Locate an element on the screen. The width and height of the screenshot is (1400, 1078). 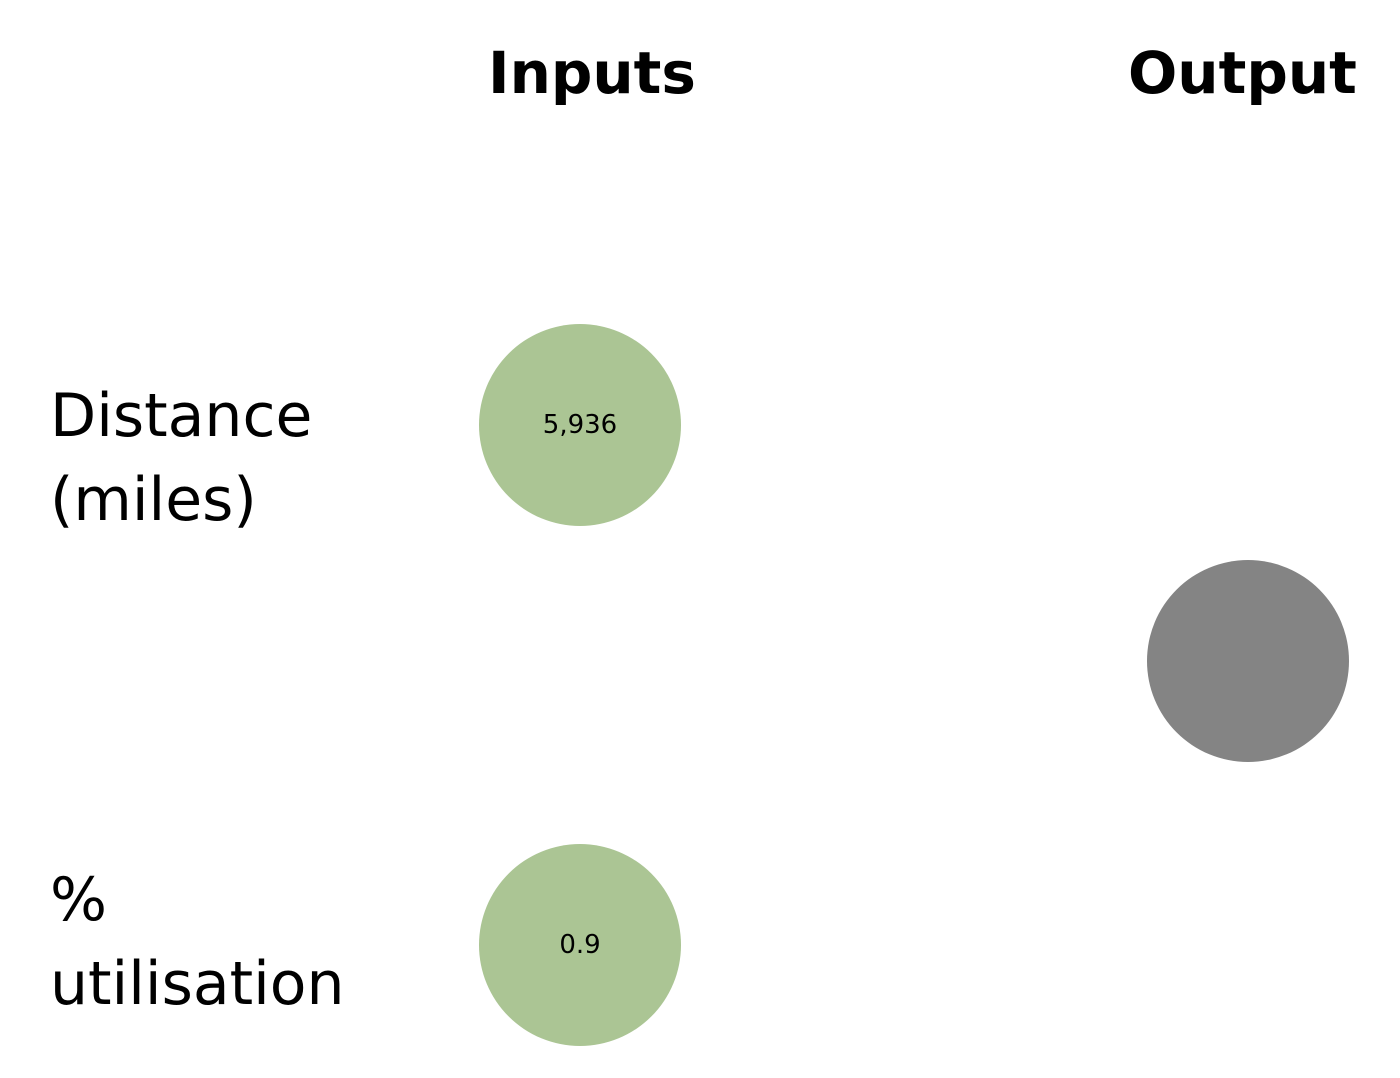
utilisation-label-line1: % is located at coordinates (79, 900).